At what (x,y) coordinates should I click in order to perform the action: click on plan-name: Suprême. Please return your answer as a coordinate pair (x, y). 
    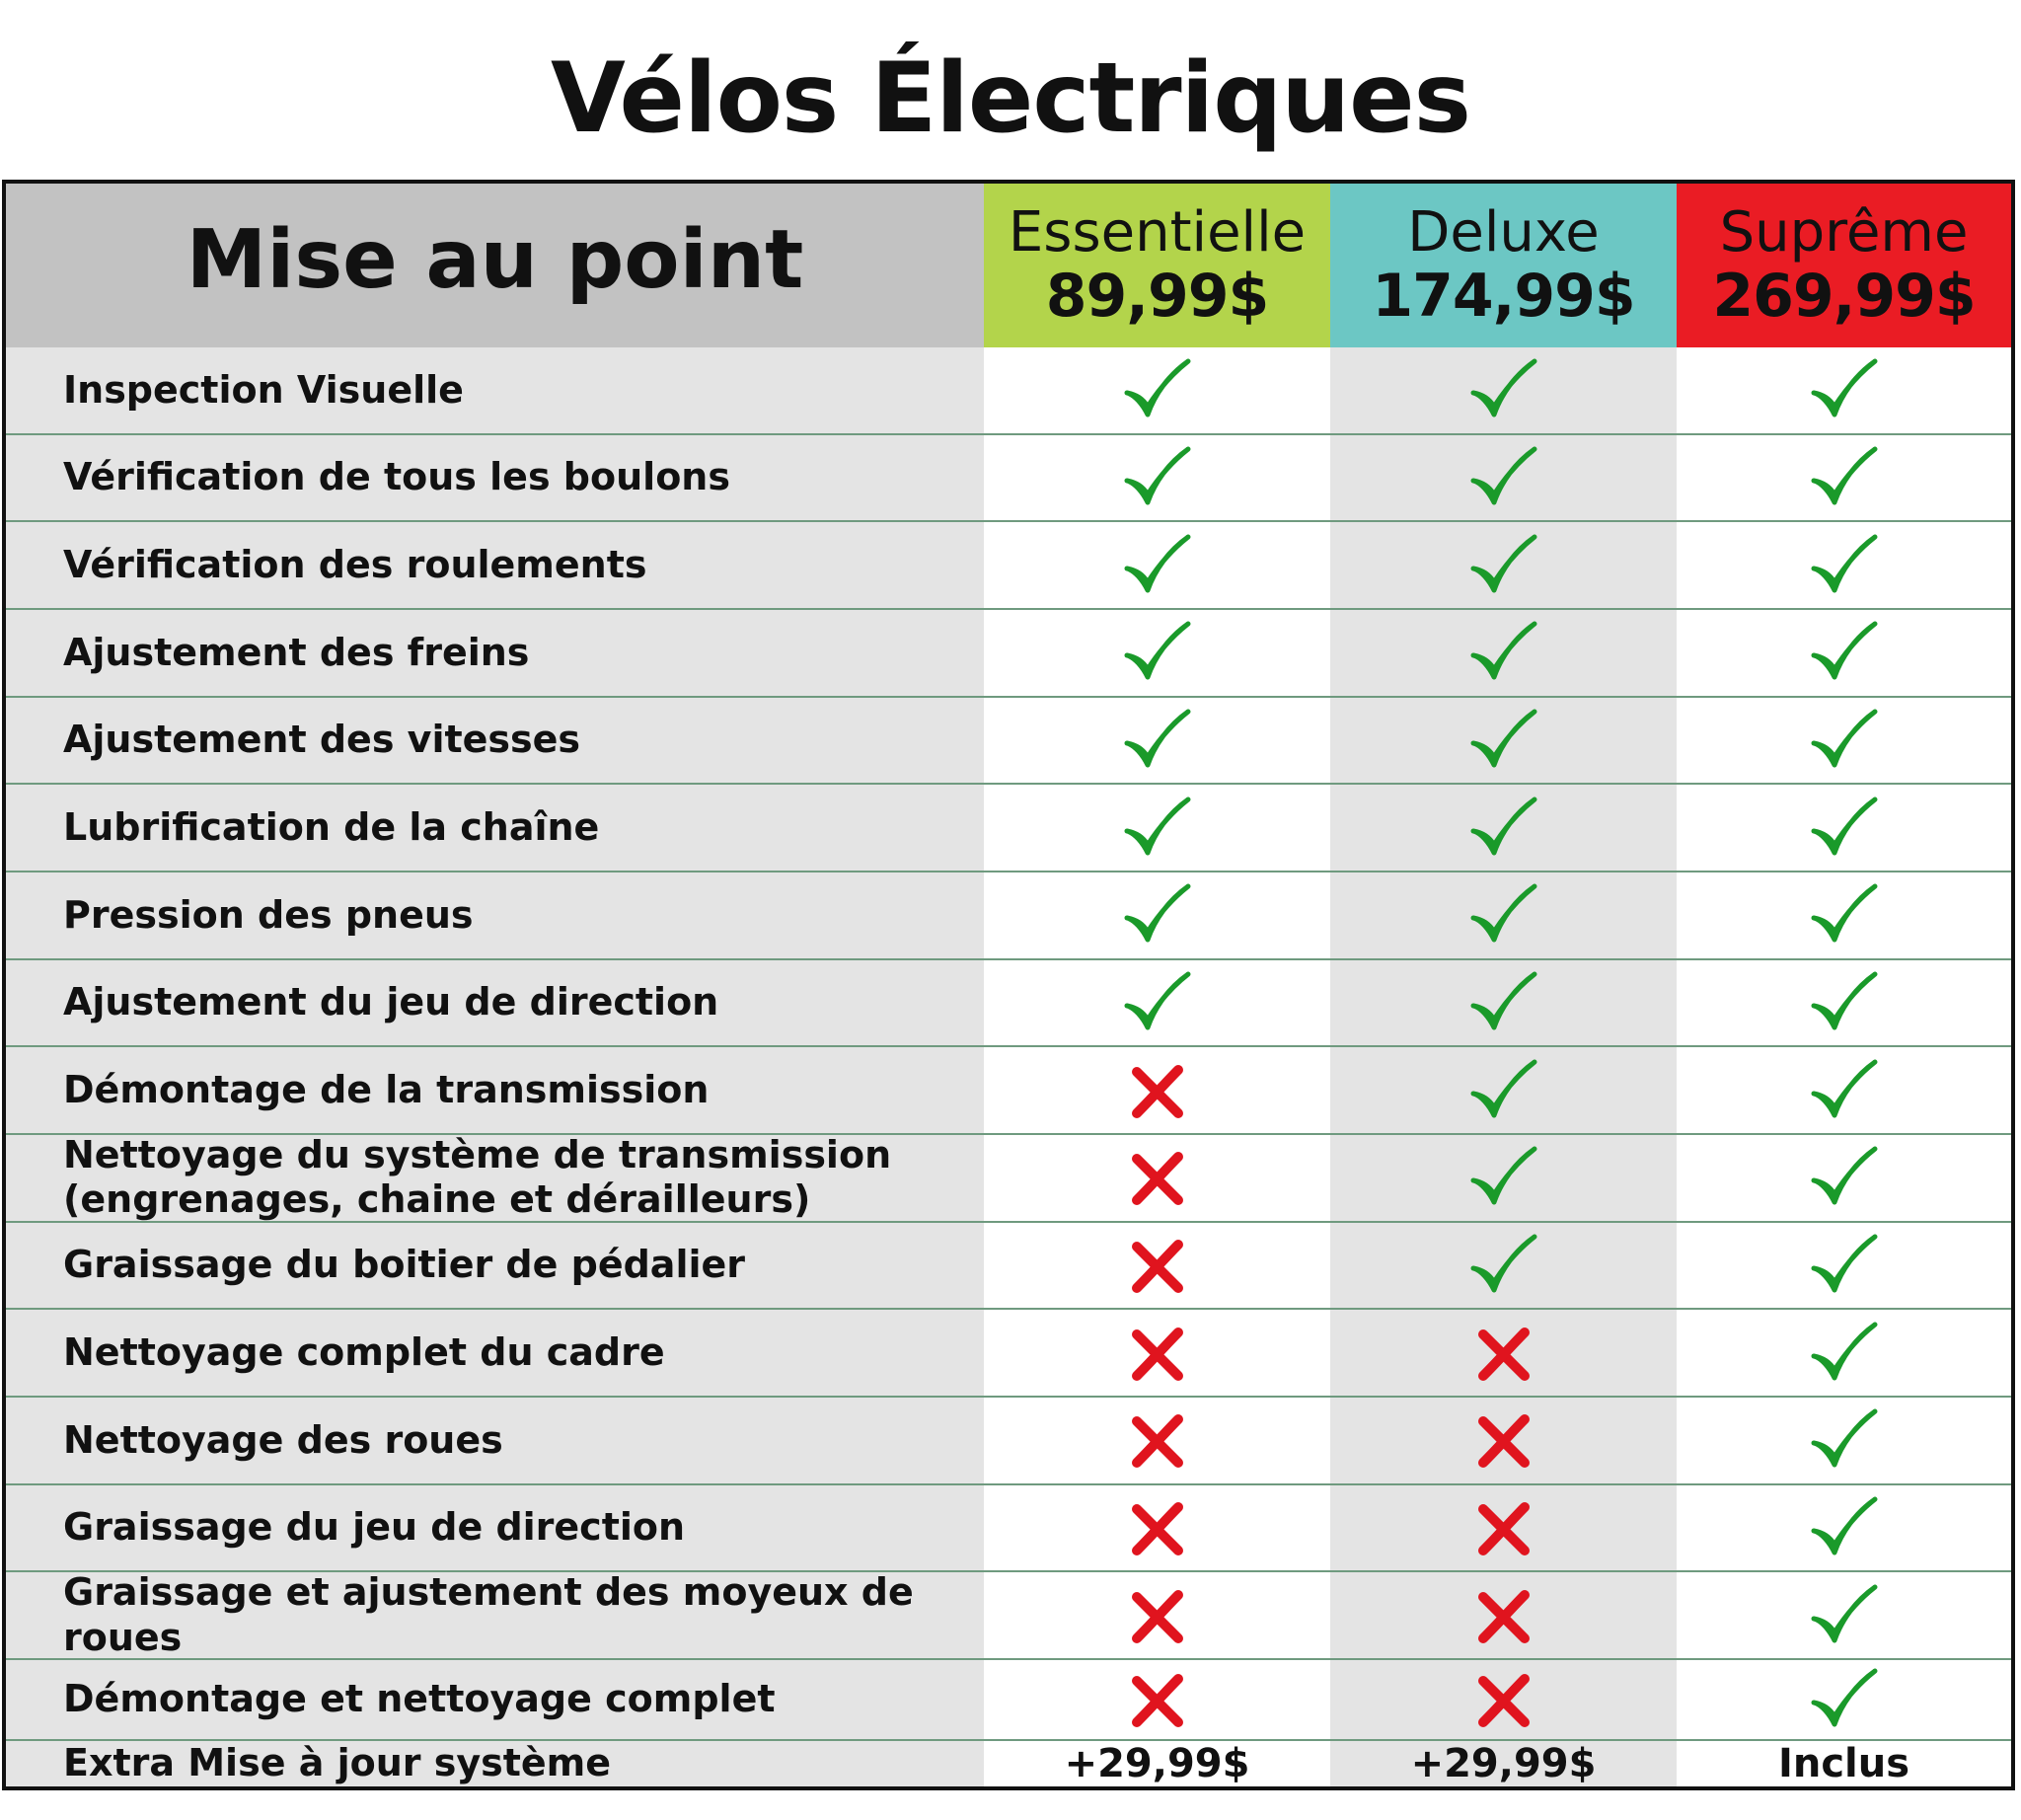
    Looking at the image, I should click on (1844, 232).